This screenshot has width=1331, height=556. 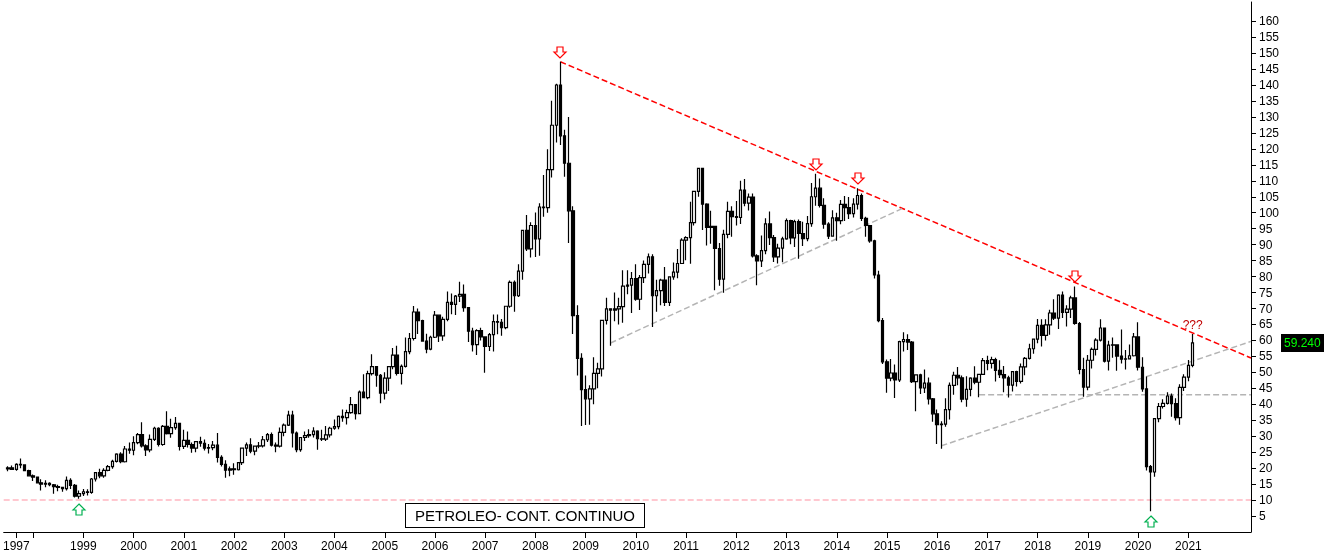 I want to click on x-tick-label: 2009, so click(x=586, y=546).